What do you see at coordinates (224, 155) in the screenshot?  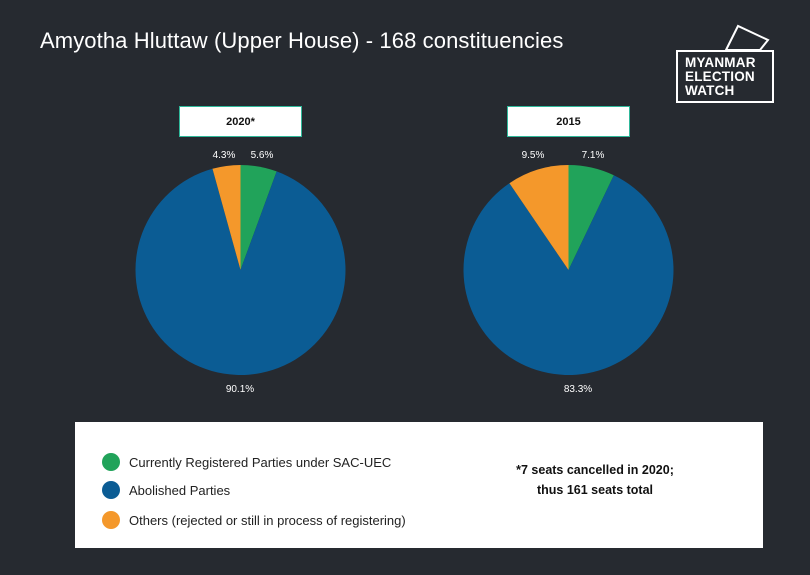 I see `chart-1-label-others: 4.3%` at bounding box center [224, 155].